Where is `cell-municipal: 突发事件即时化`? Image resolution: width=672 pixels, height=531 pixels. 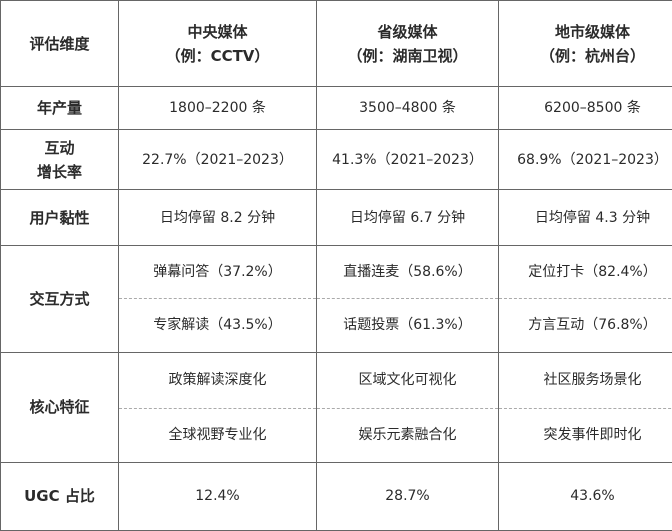
cell-municipal: 突发事件即时化 is located at coordinates (585, 435).